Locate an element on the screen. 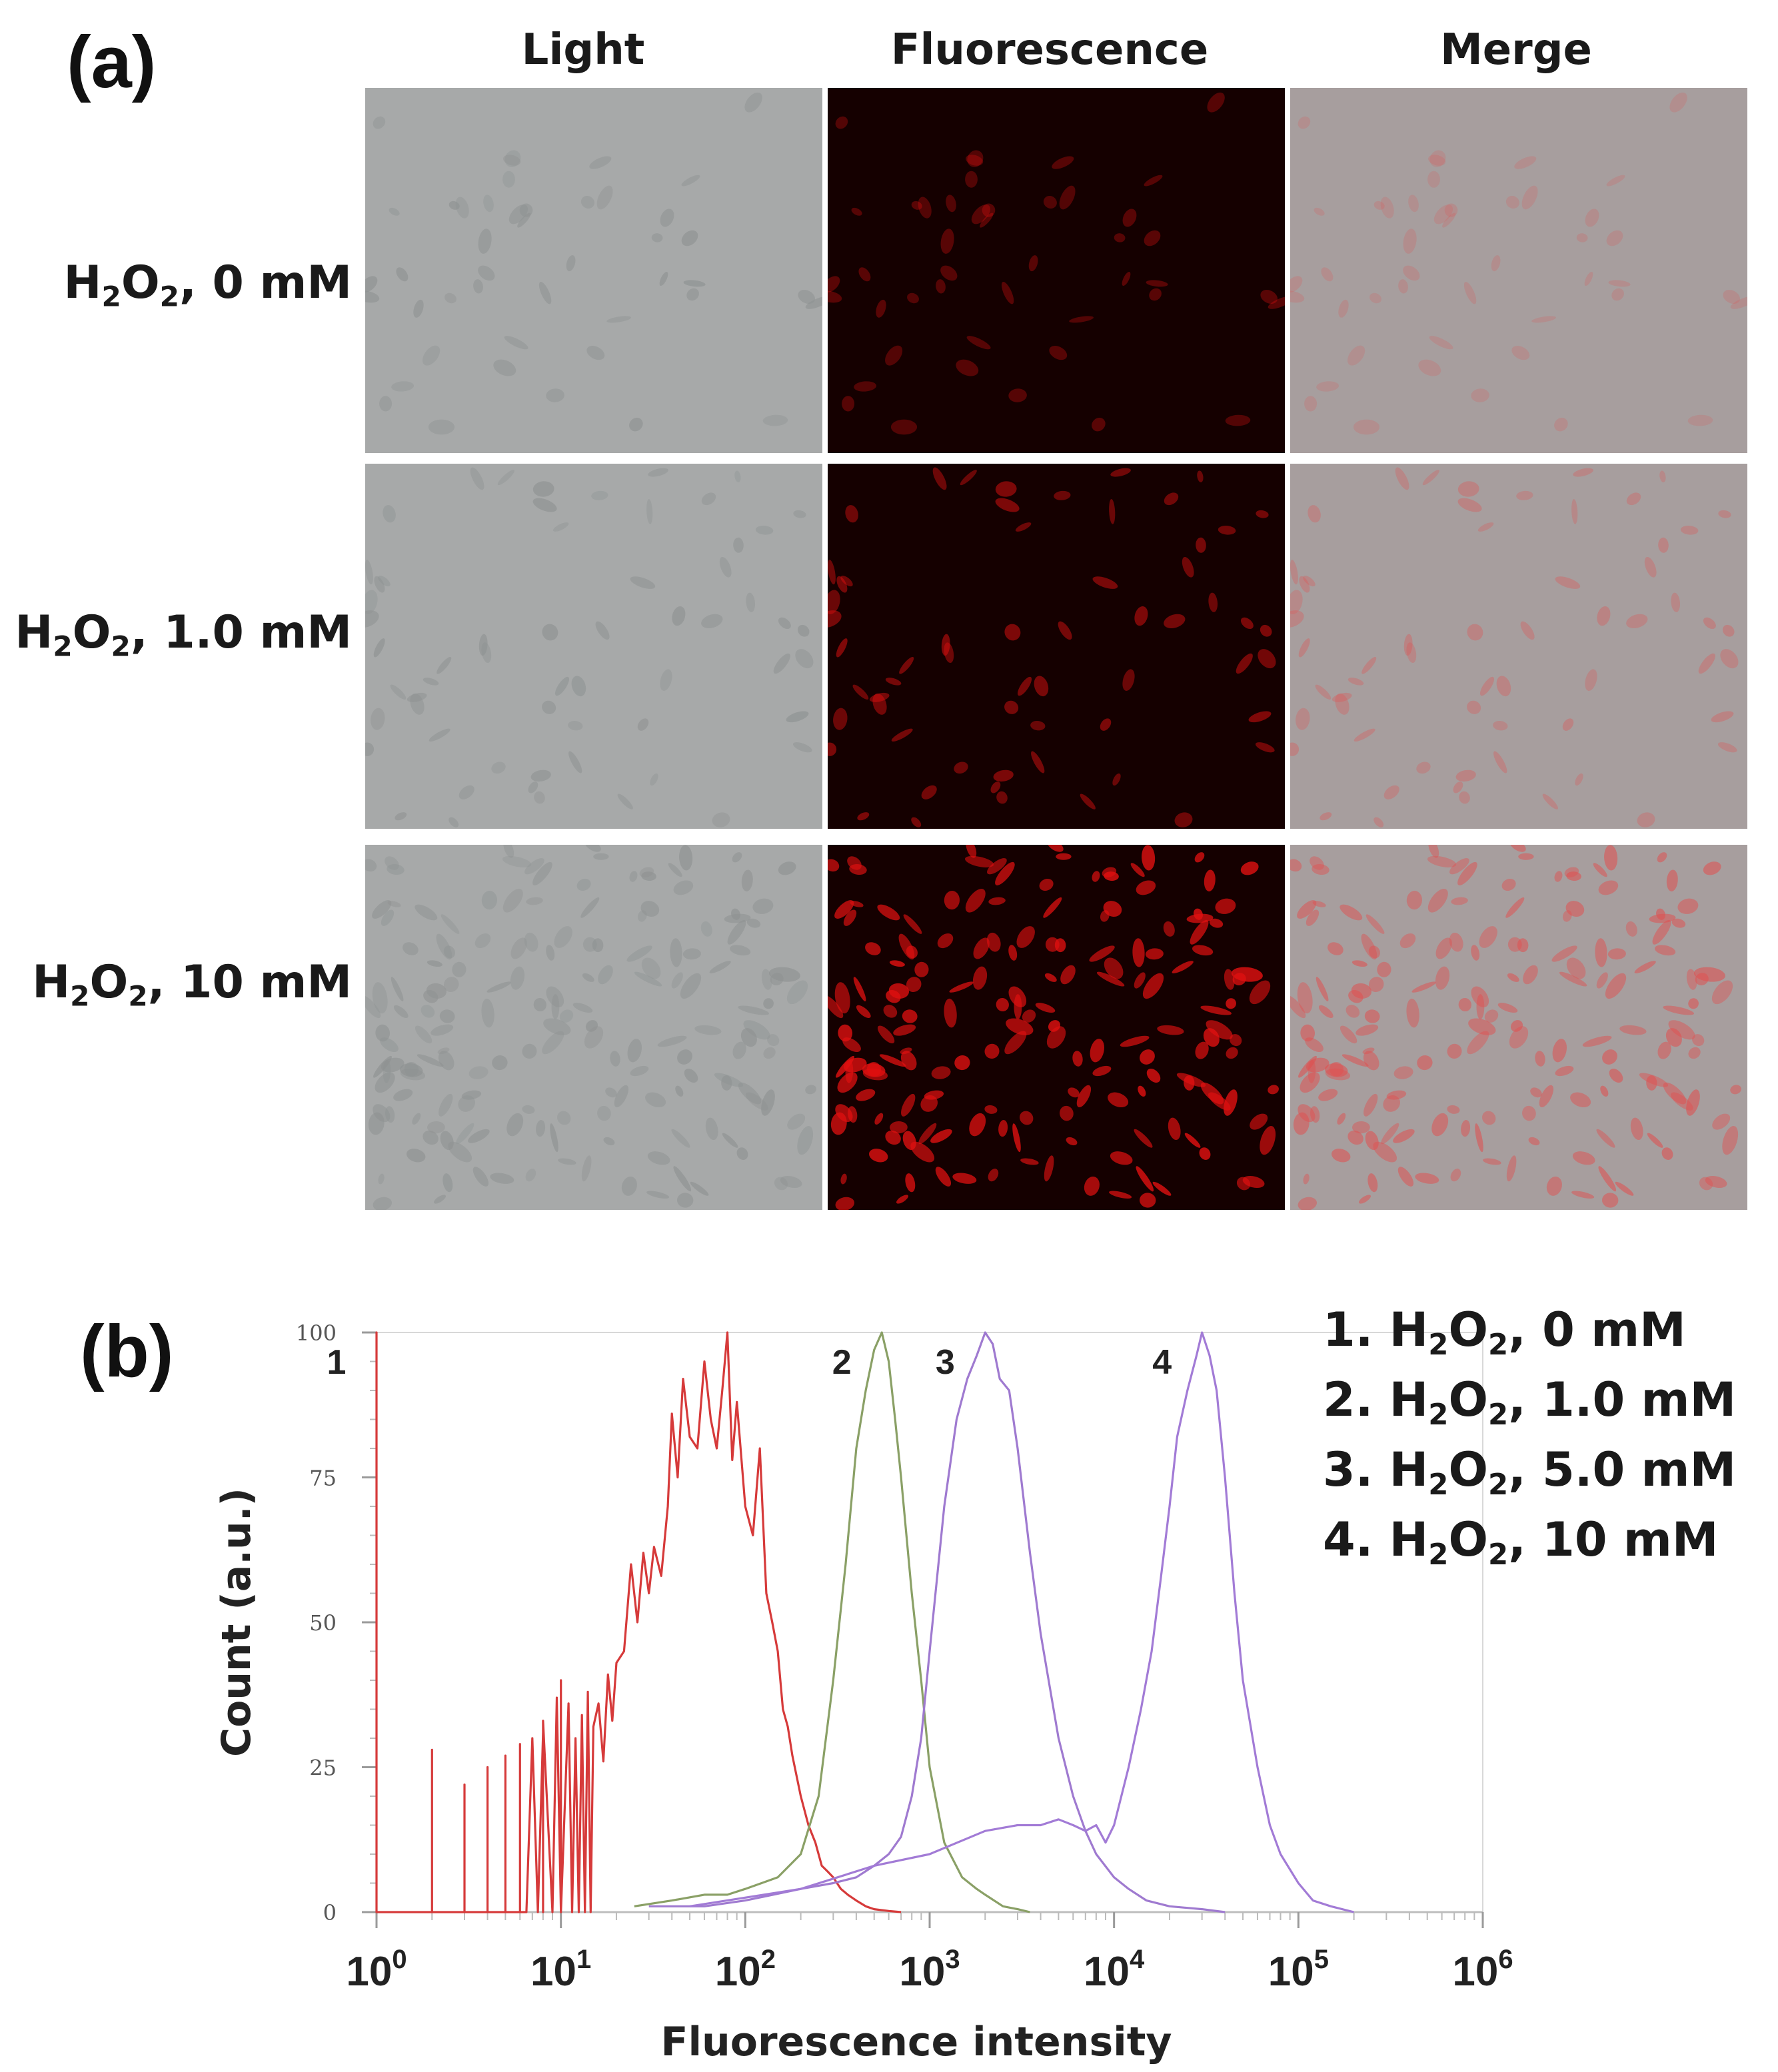  y-axis-title: Count (a.u.) is located at coordinates (236, 1622).